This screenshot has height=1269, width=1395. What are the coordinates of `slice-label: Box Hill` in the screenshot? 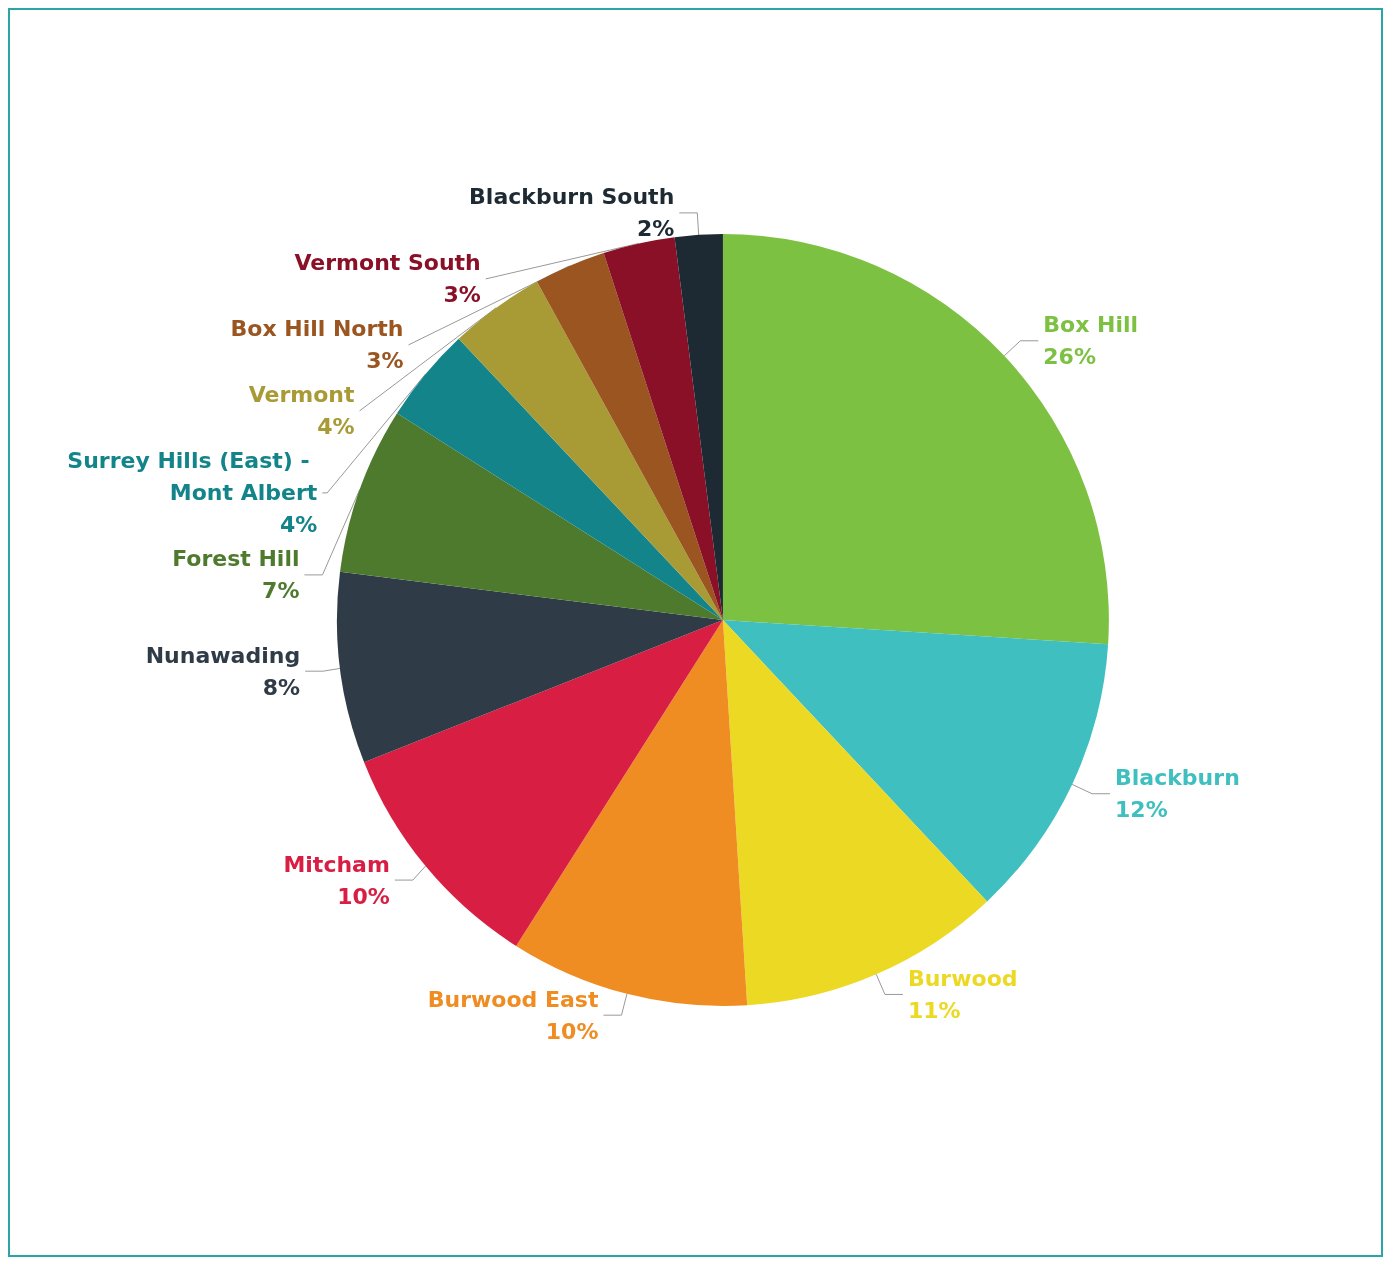 It's located at (1091, 325).